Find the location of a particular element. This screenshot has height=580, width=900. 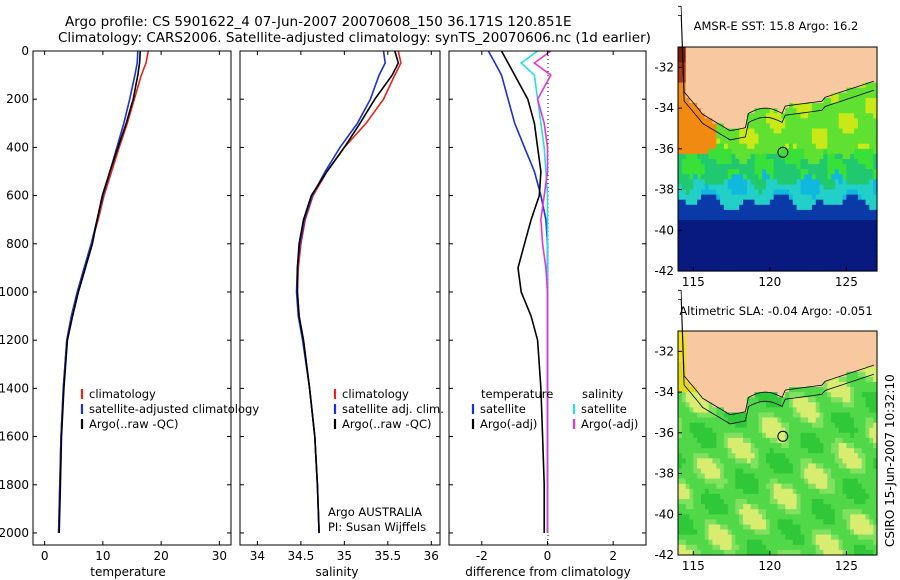

legend-label: satellite is located at coordinates (503, 409).